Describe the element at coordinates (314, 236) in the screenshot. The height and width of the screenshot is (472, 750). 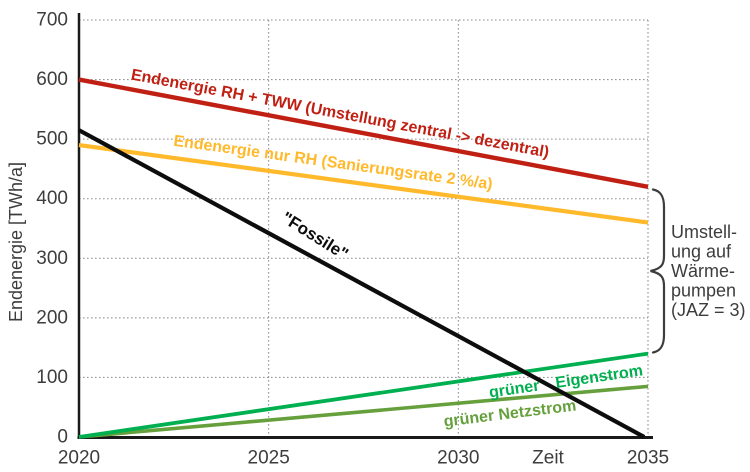
I see `series-label-fossile: "Fossile"` at that location.